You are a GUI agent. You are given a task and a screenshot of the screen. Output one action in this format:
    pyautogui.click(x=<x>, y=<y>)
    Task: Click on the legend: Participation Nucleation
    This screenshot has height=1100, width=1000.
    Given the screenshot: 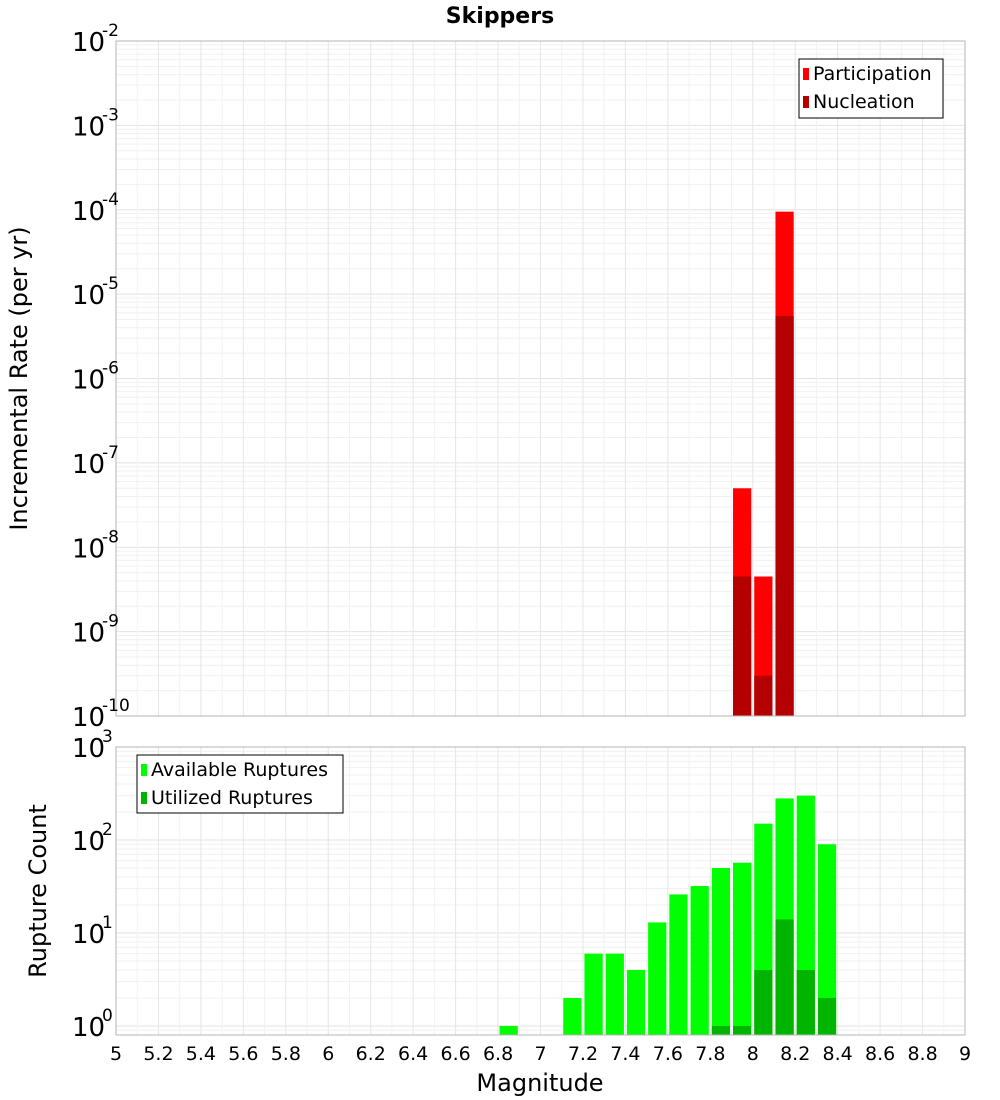 What is the action you would take?
    pyautogui.click(x=871, y=88)
    